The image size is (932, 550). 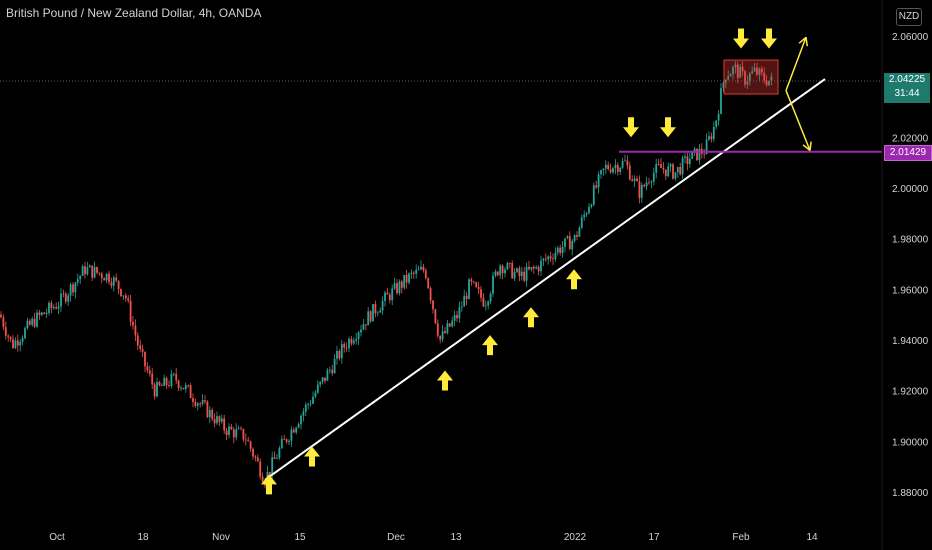 What do you see at coordinates (741, 537) in the screenshot?
I see `time-tick-label: Feb` at bounding box center [741, 537].